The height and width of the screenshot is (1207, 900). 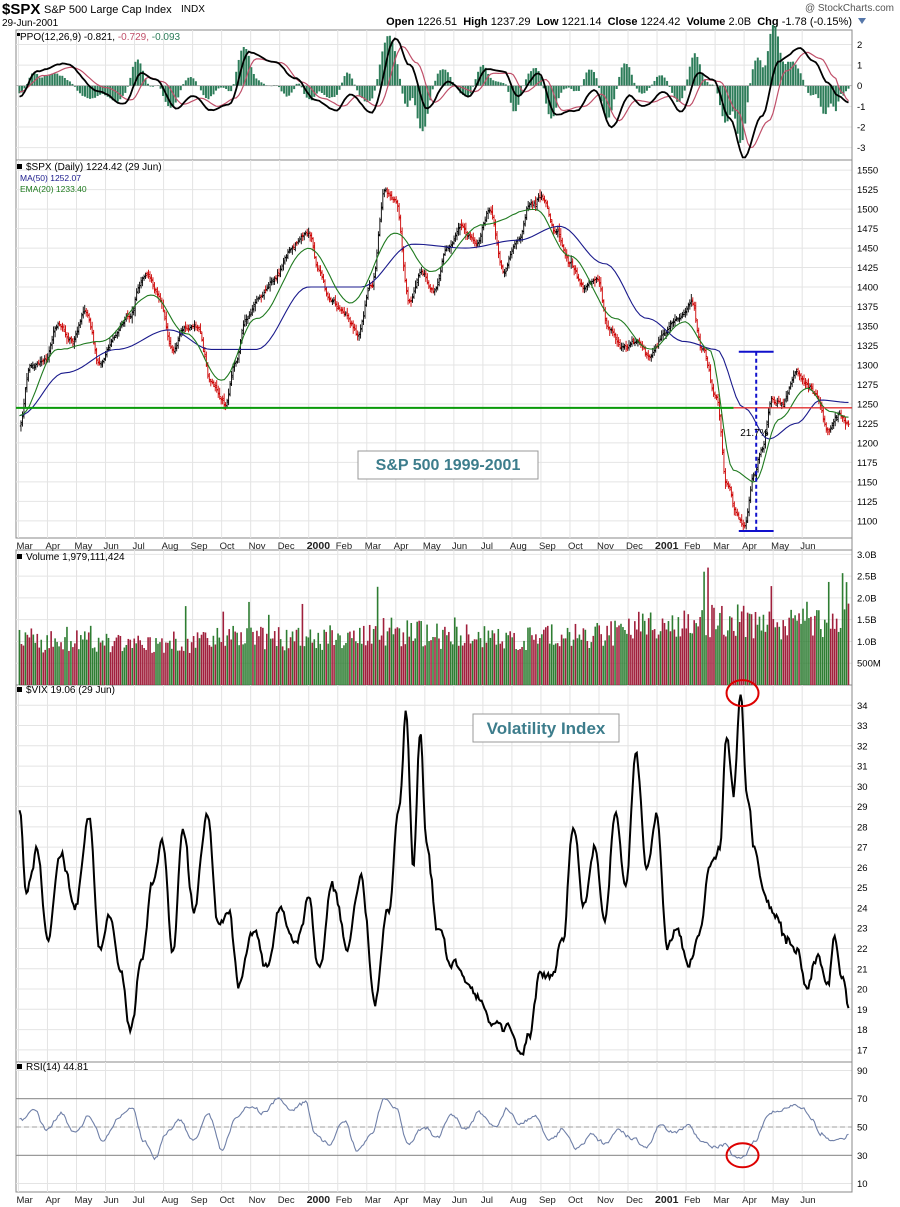 What do you see at coordinates (400, 22) in the screenshot?
I see `open-label: Open` at bounding box center [400, 22].